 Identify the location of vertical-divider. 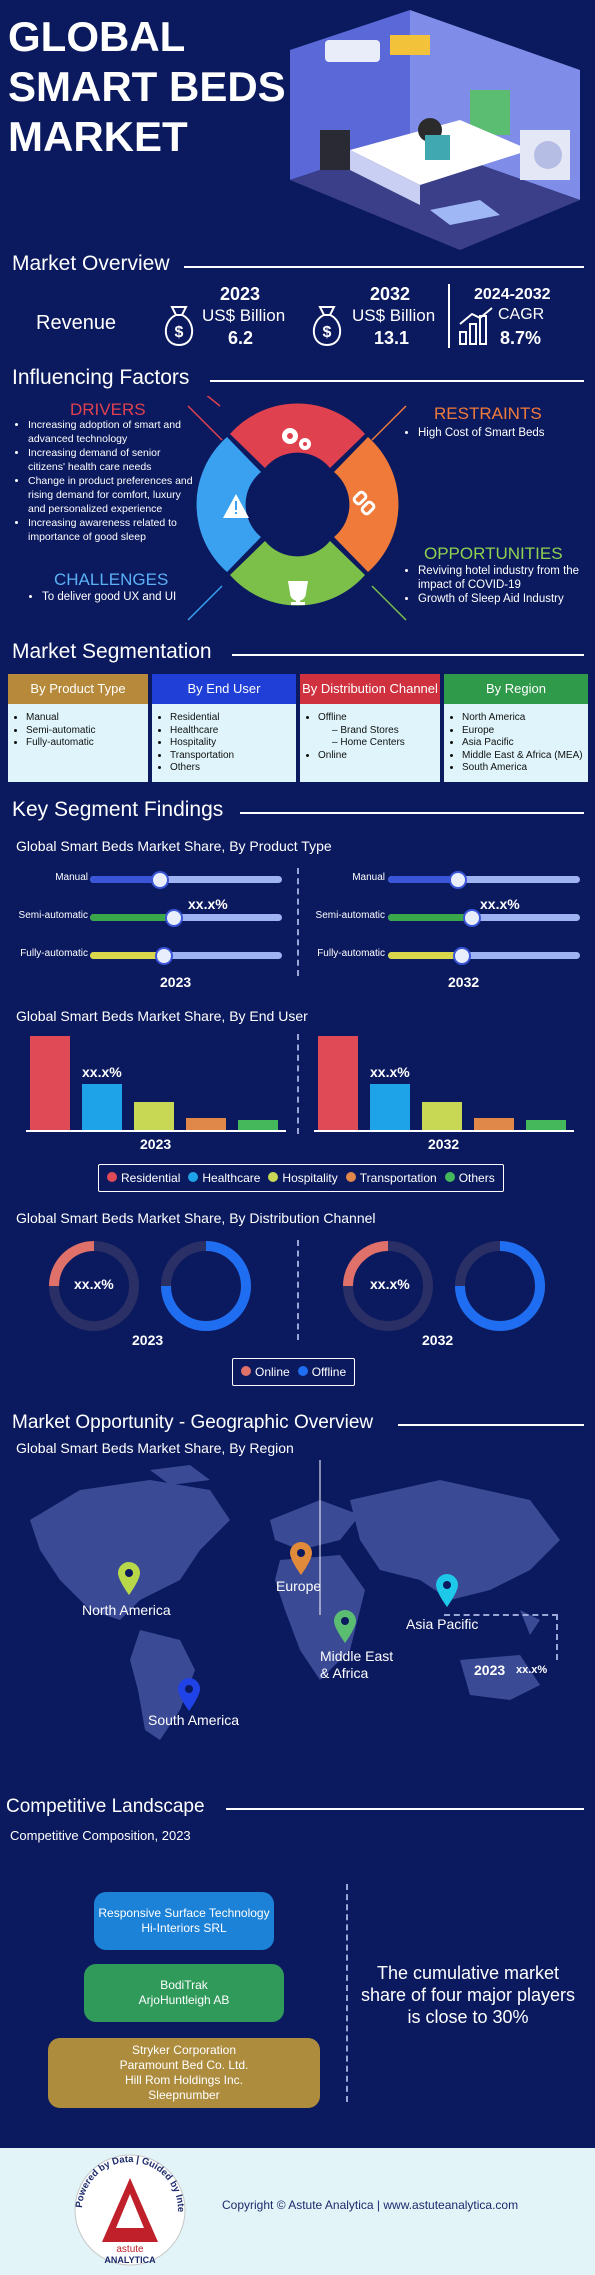
(449, 316).